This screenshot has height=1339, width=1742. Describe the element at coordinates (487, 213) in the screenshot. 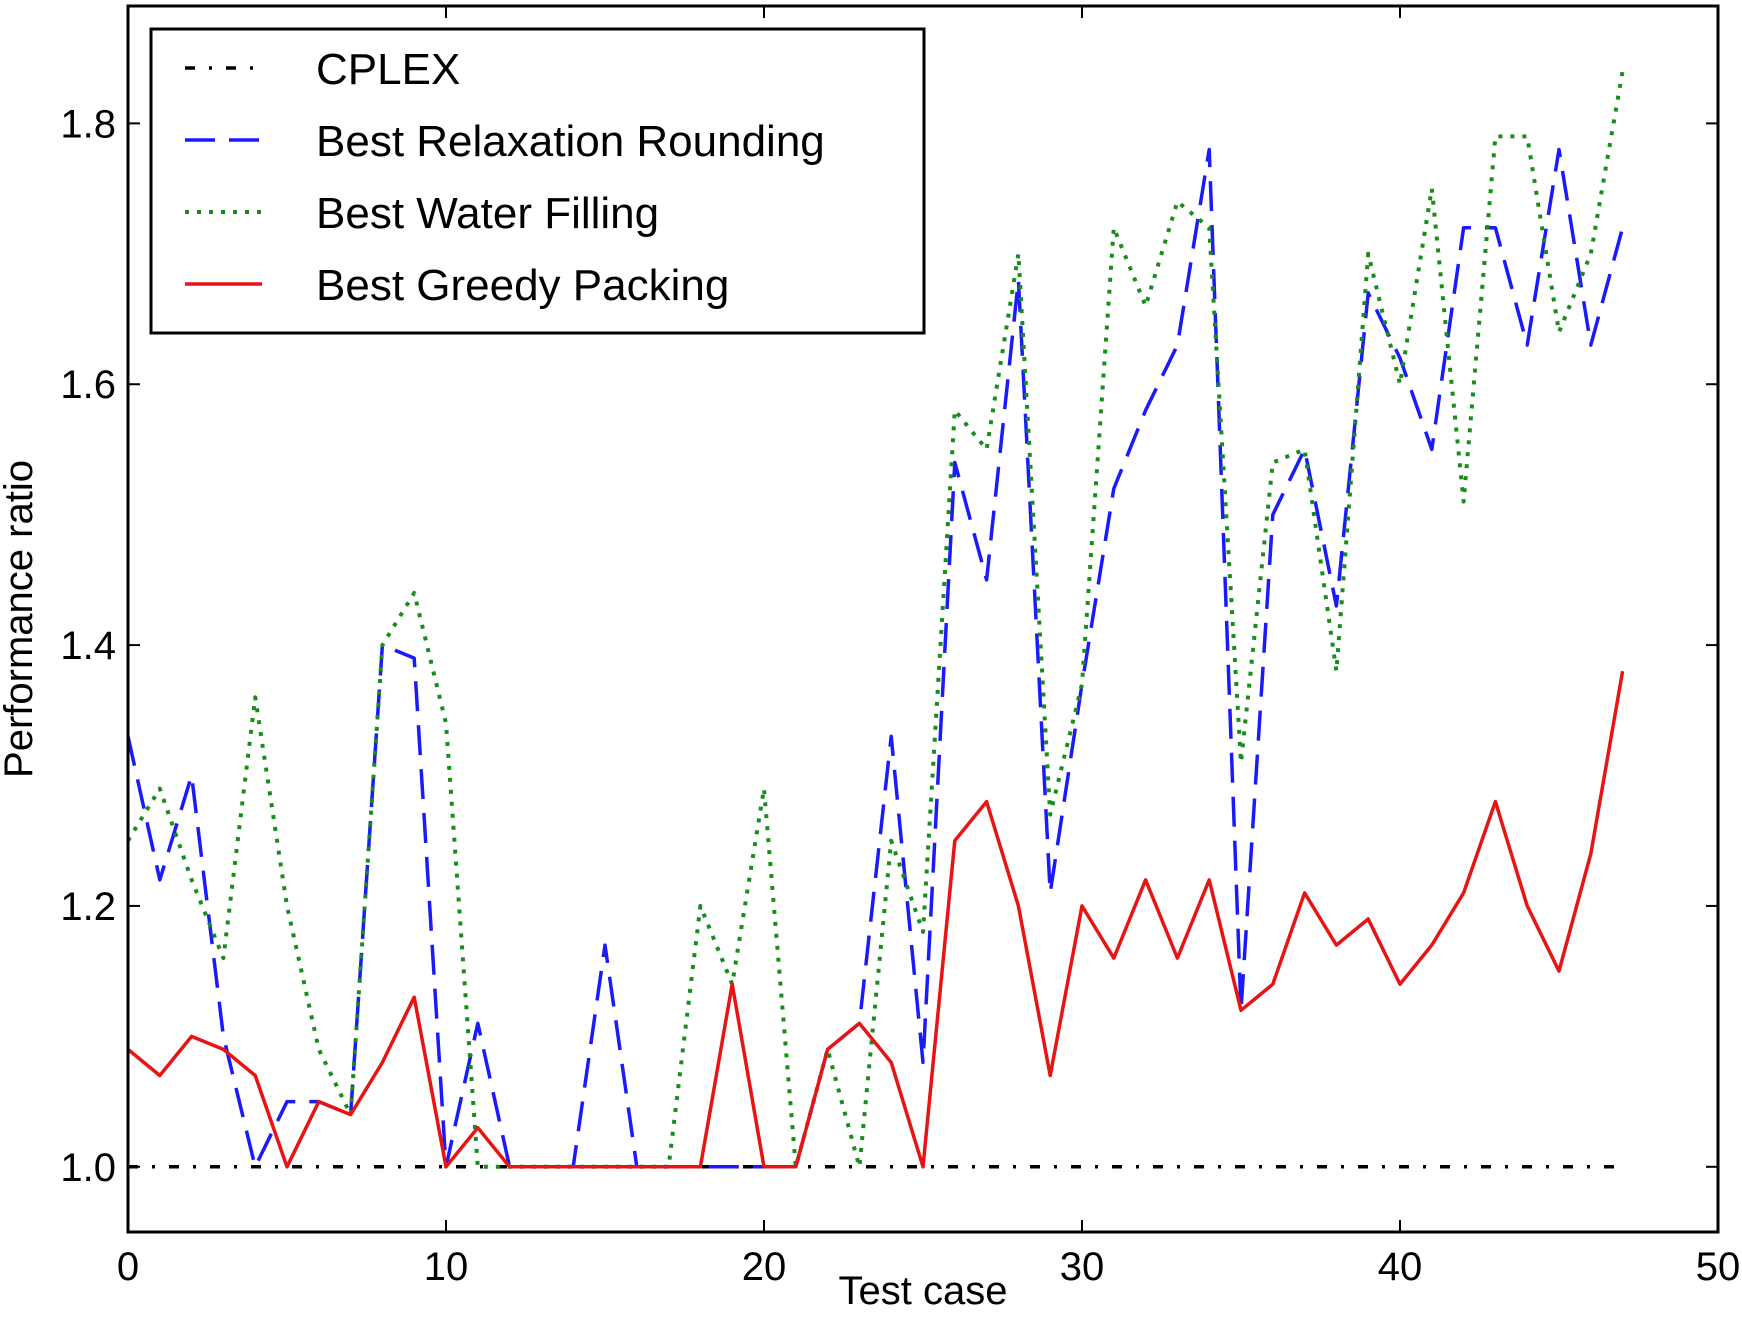

I see `legend-label-2: Best Water Filling` at that location.